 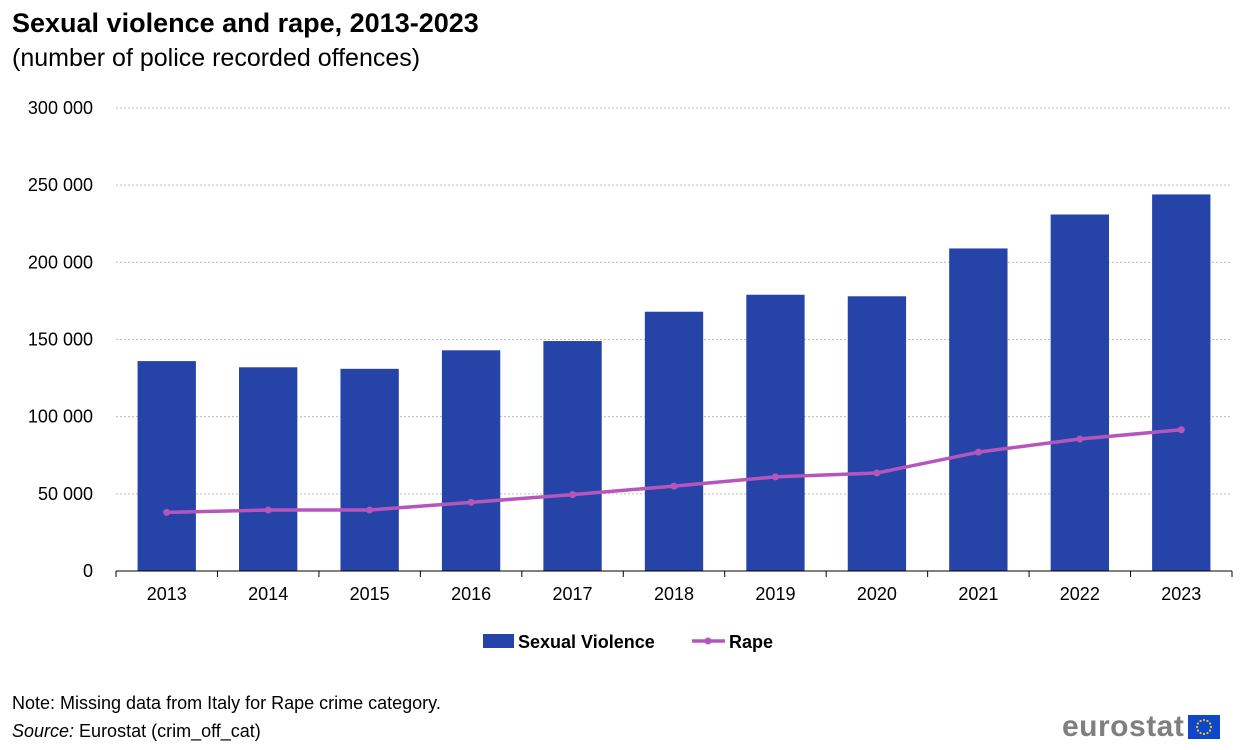 I want to click on y-tick-label: 100 000, so click(x=60, y=417).